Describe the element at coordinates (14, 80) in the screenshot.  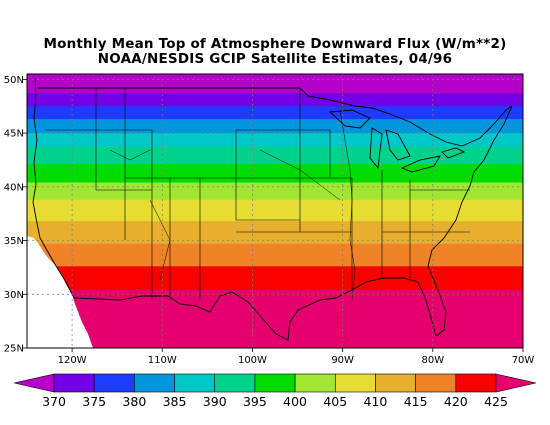
I see `y-tick-label-0: 50N` at that location.